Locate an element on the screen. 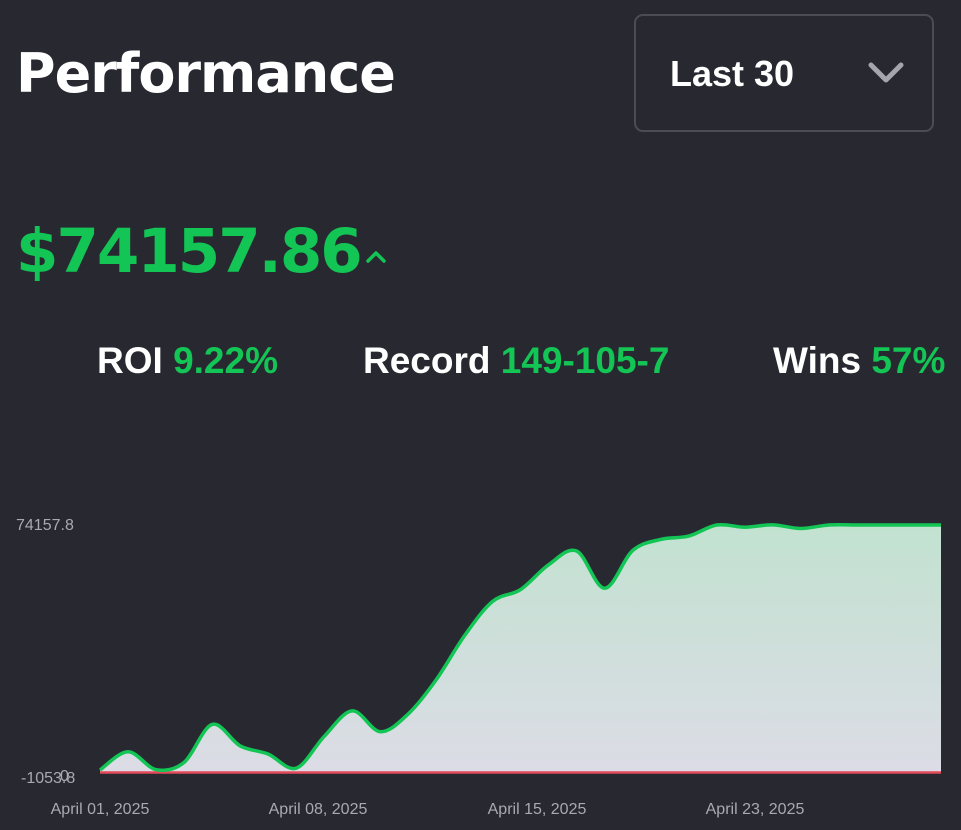 The image size is (961, 830). stat-roi-value: 9.22% is located at coordinates (225, 360).